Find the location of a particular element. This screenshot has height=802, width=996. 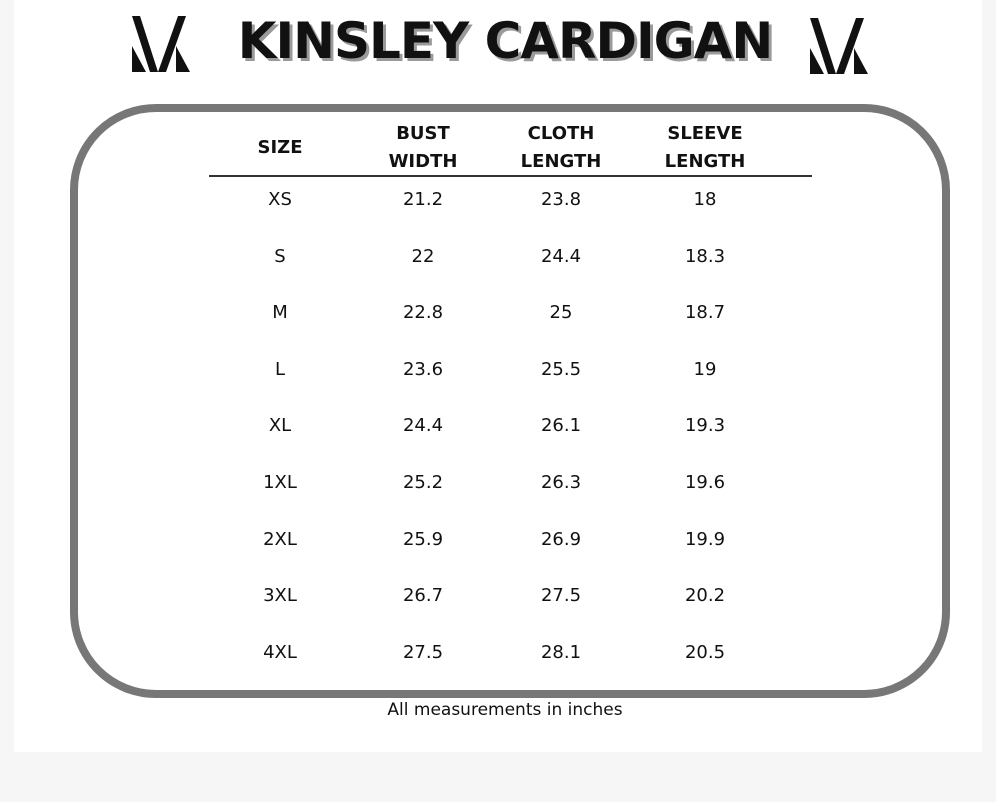

column-header: SIZE is located at coordinates (280, 147).